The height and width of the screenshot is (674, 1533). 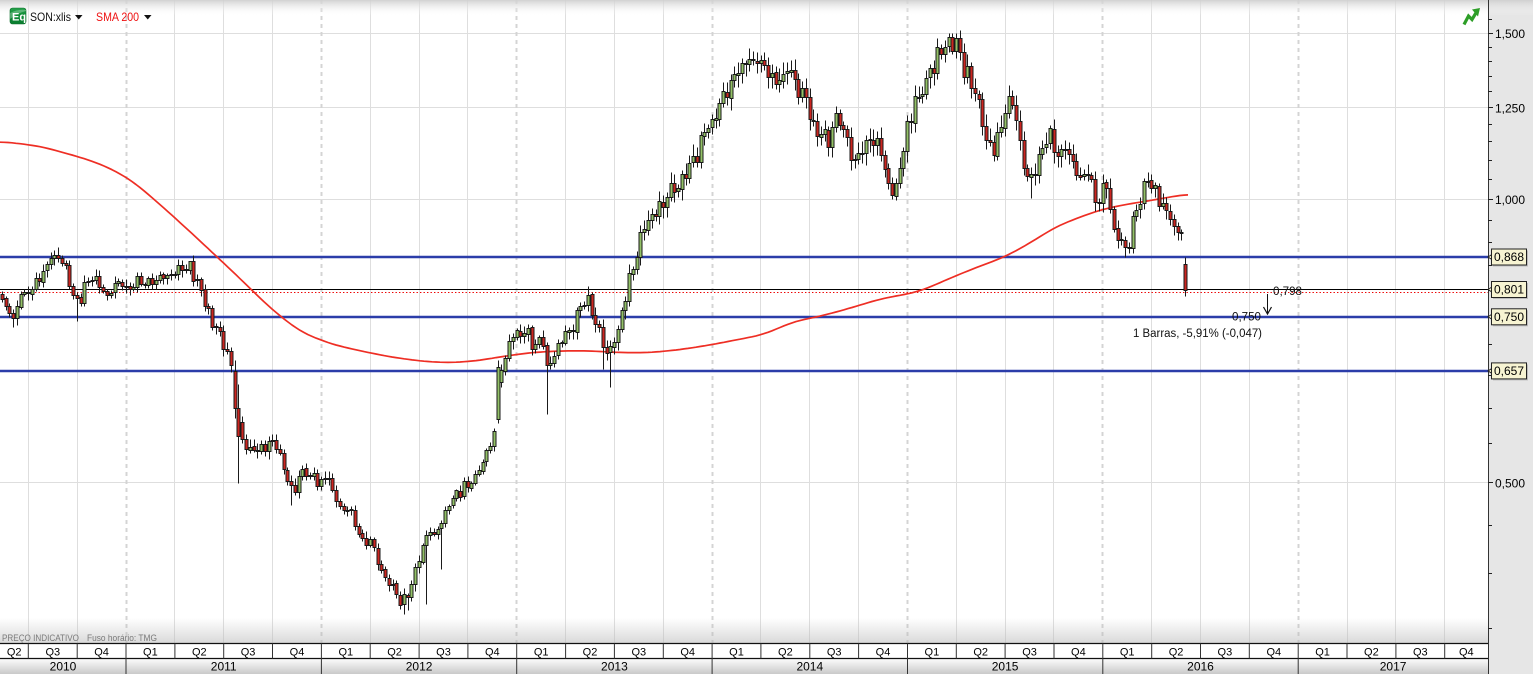 What do you see at coordinates (1509, 371) in the screenshot?
I see `svg-text: 0,657` at bounding box center [1509, 371].